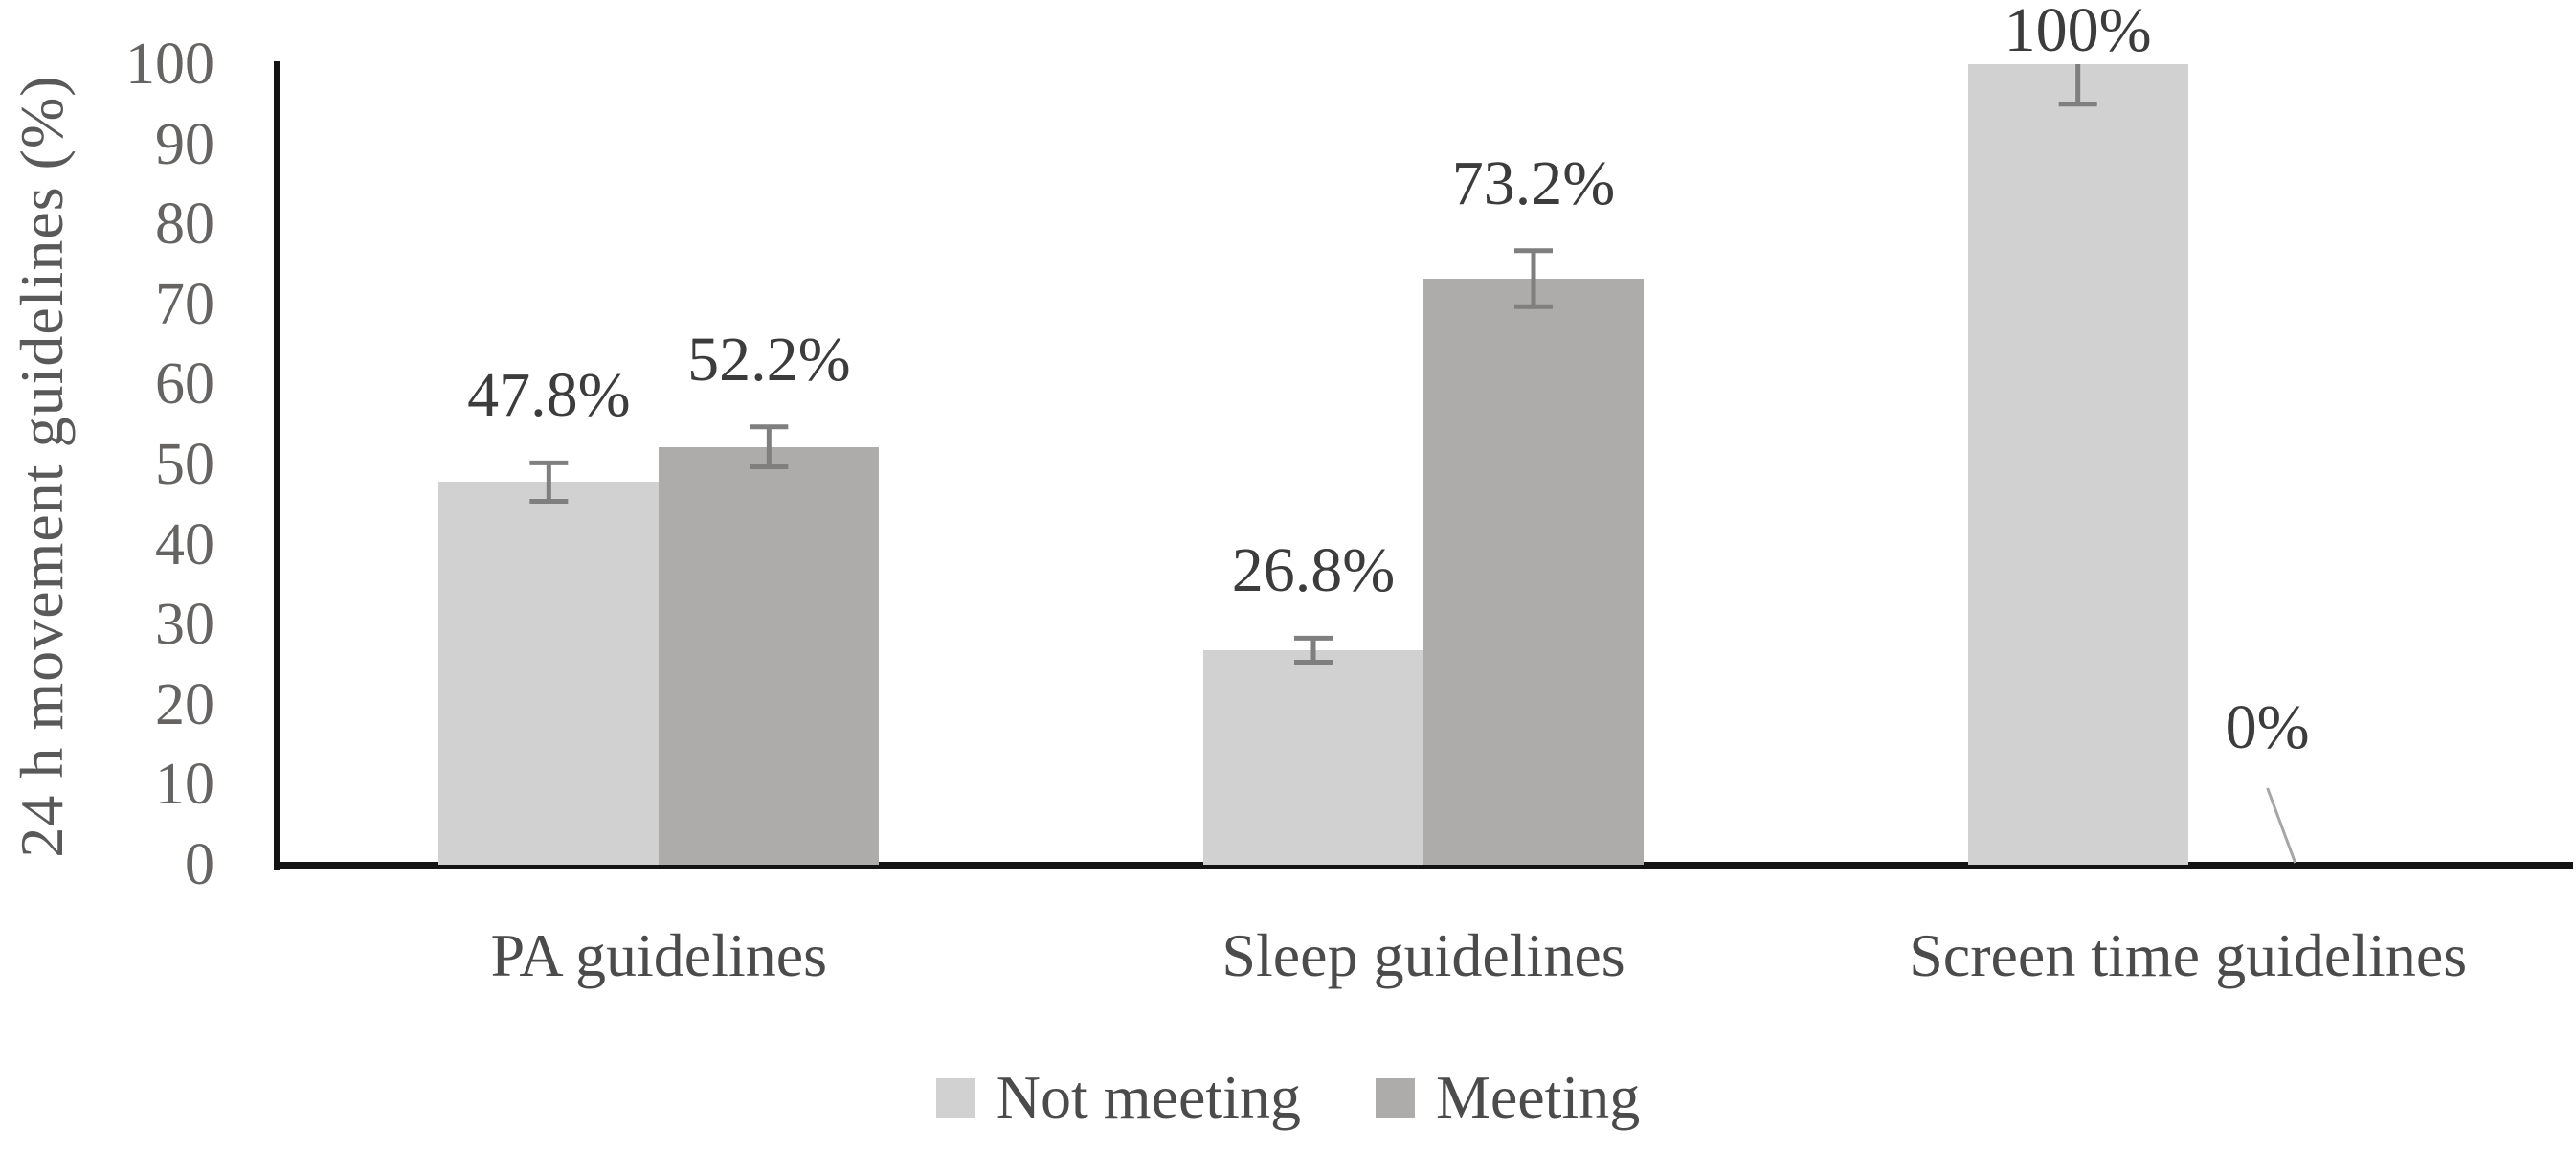  What do you see at coordinates (2078, 32) in the screenshot?
I see `data-label: 100%` at bounding box center [2078, 32].